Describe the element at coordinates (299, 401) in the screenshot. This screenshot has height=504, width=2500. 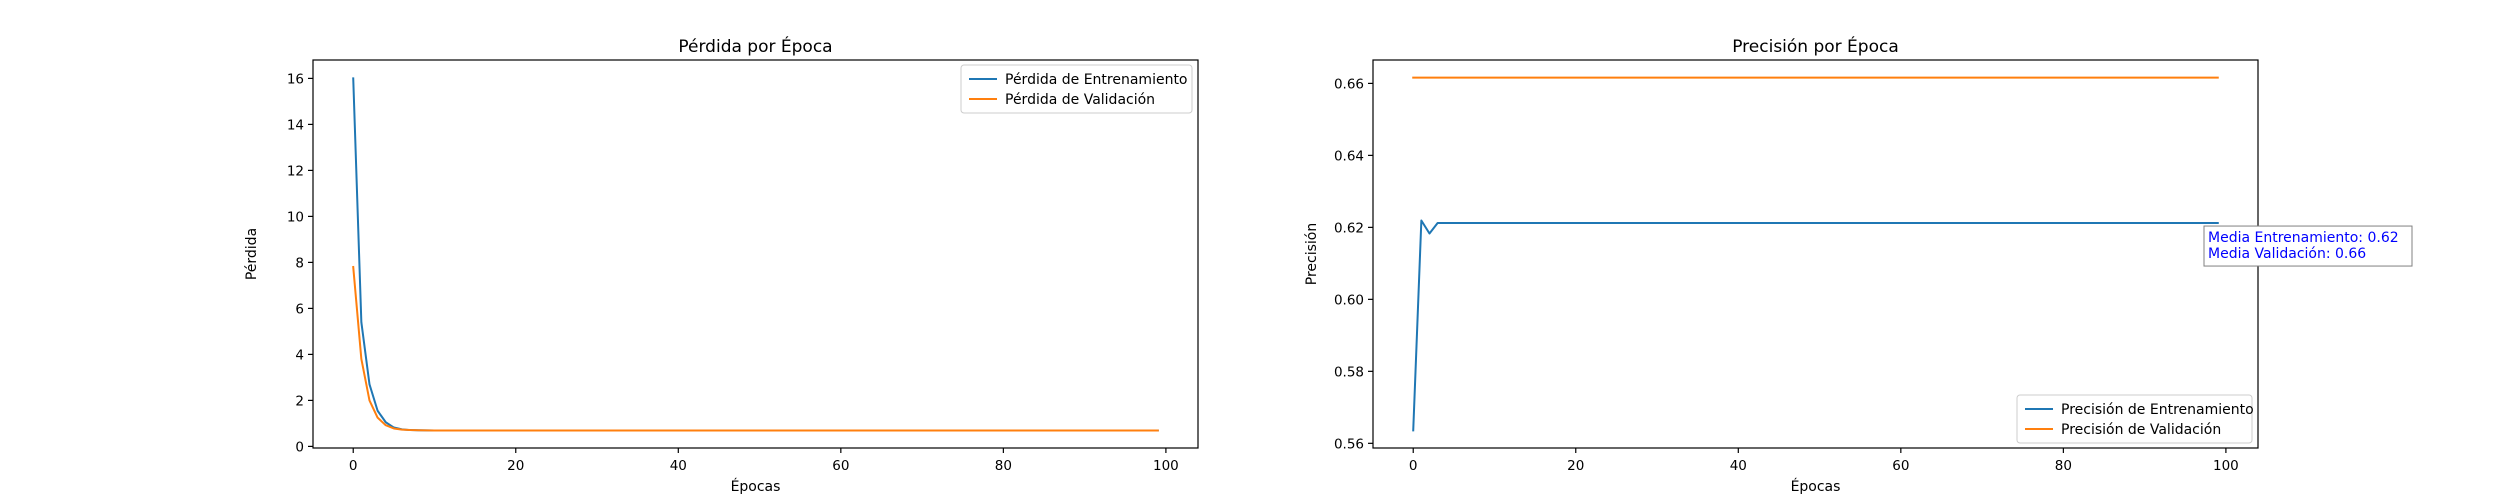
I see `y-tick-label: 2` at that location.